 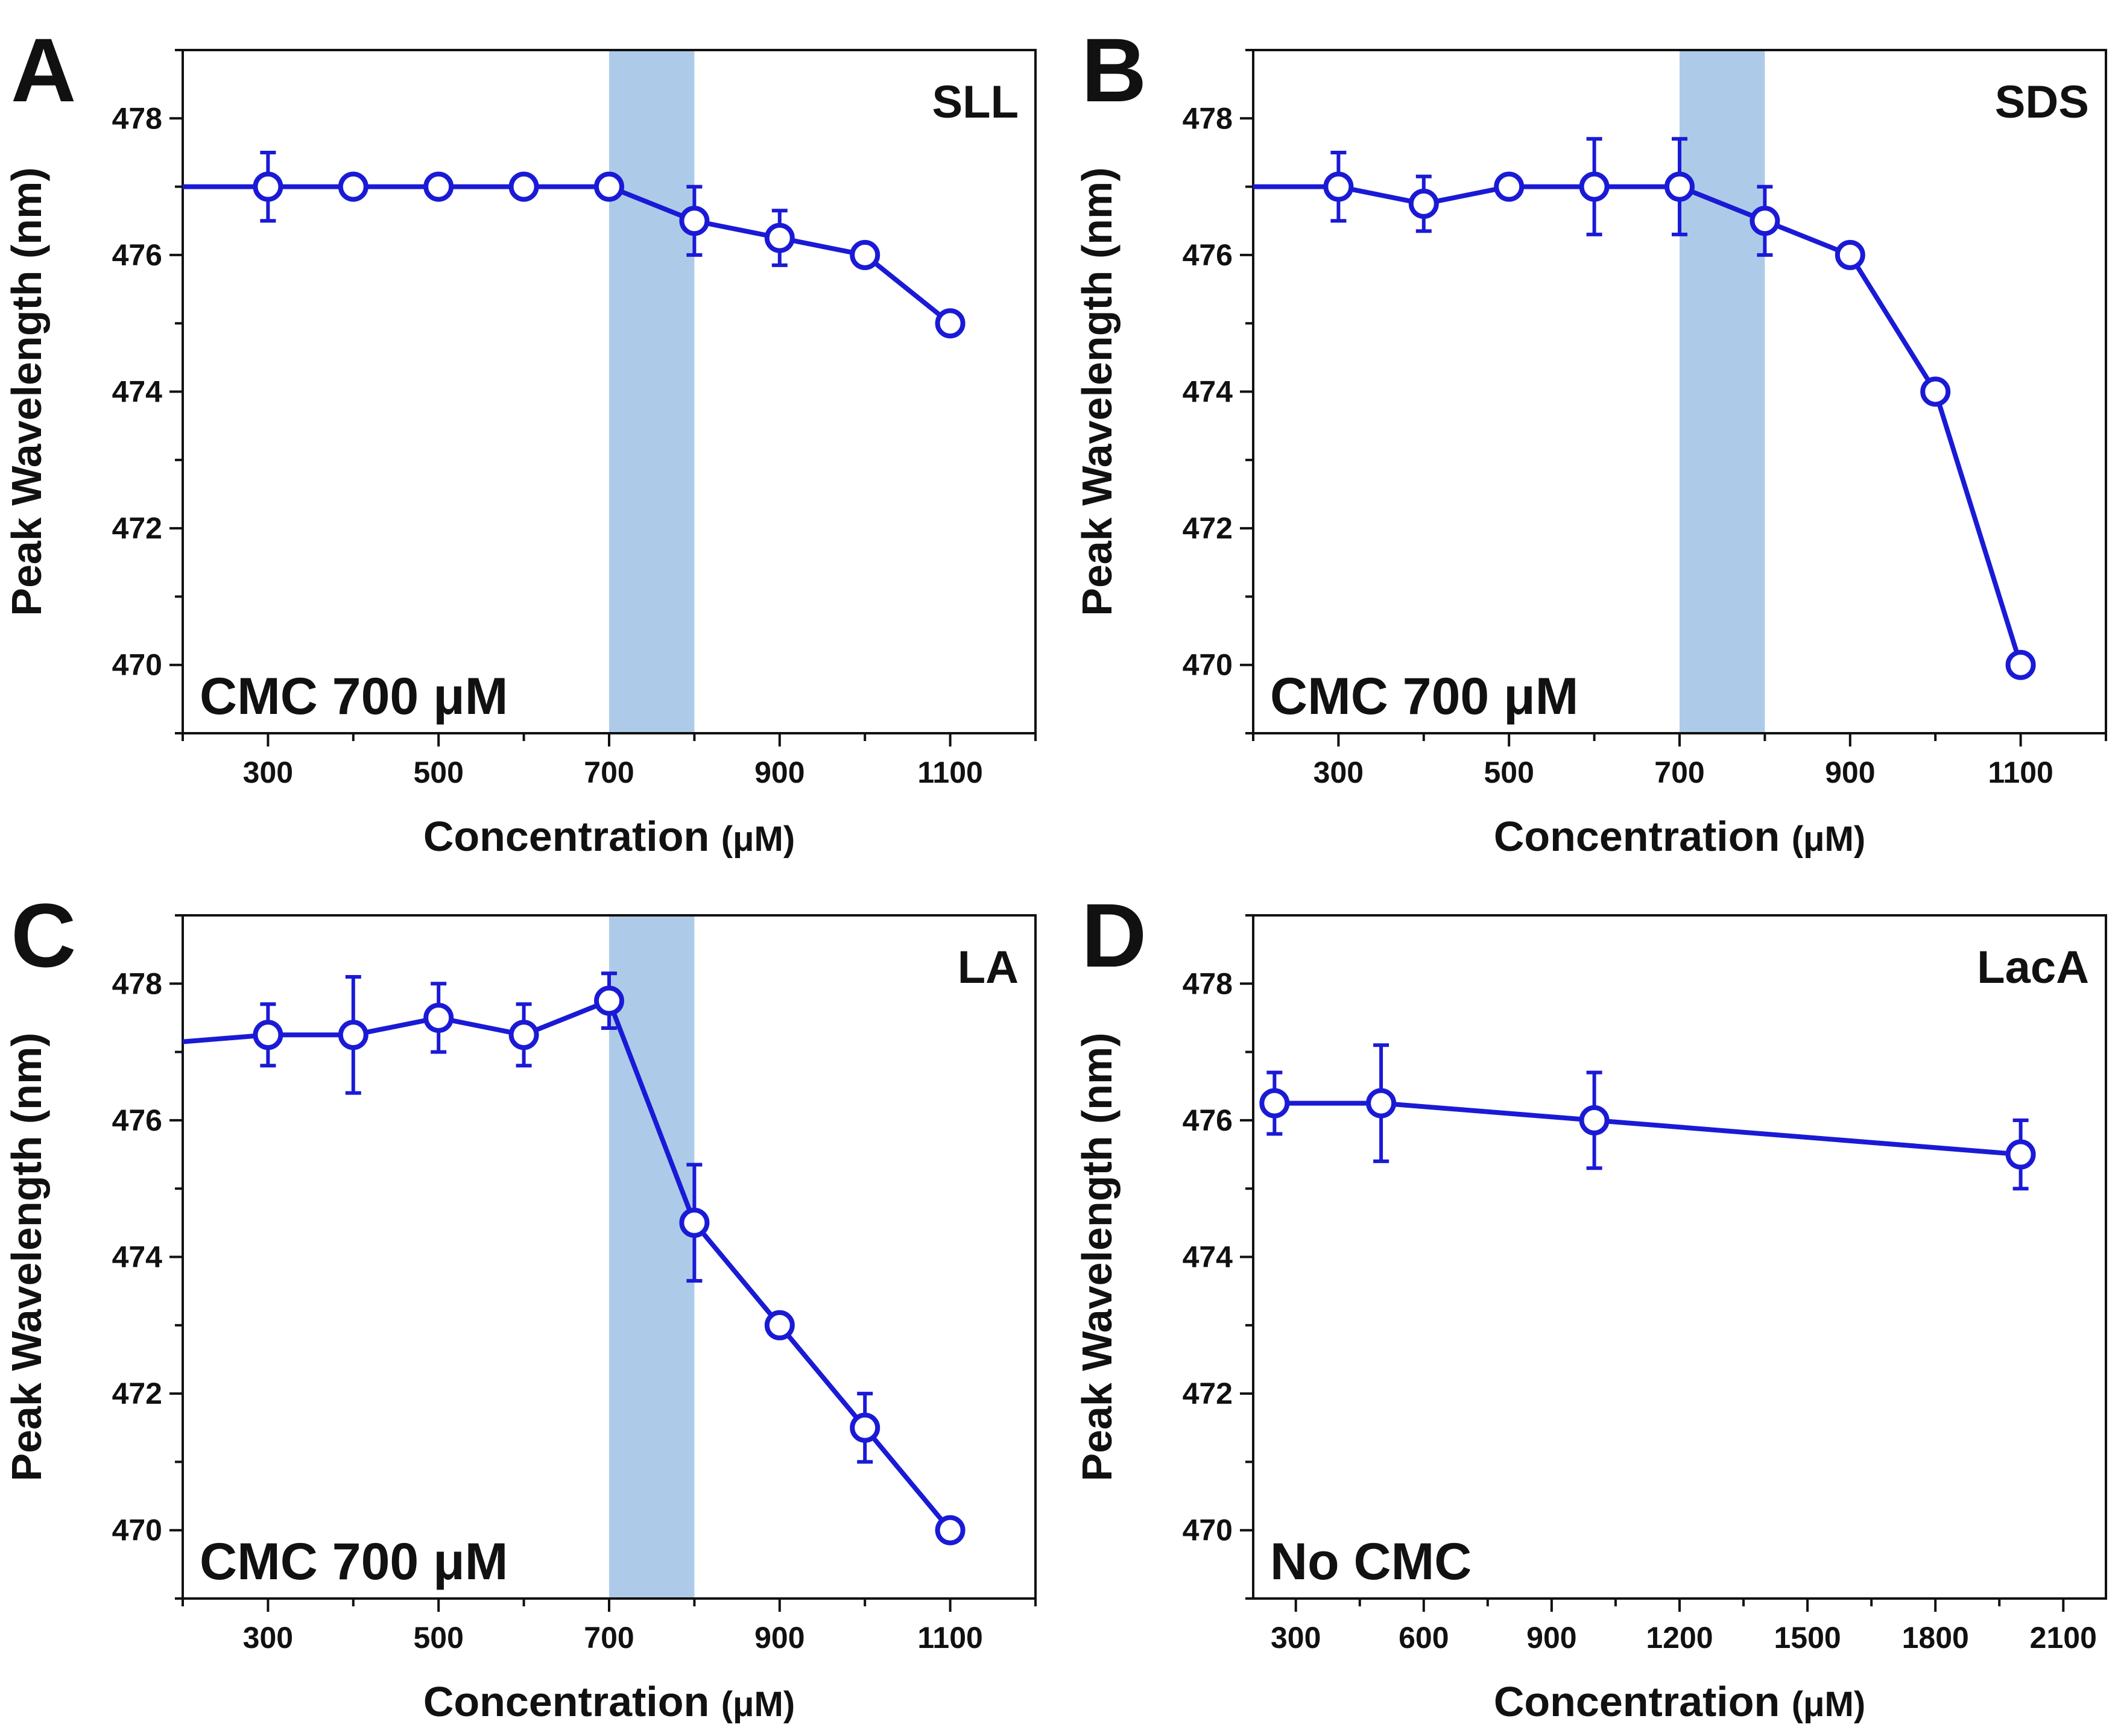 I want to click on x-tick-label: 2100, so click(x=2063, y=1638).